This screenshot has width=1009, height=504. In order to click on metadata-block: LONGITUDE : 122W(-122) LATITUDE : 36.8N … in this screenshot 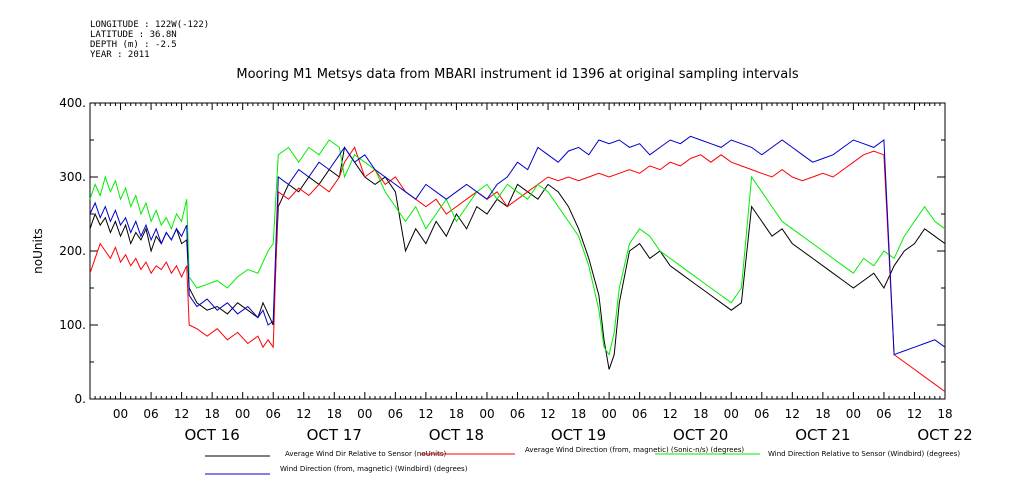, I will do `click(149, 40)`.